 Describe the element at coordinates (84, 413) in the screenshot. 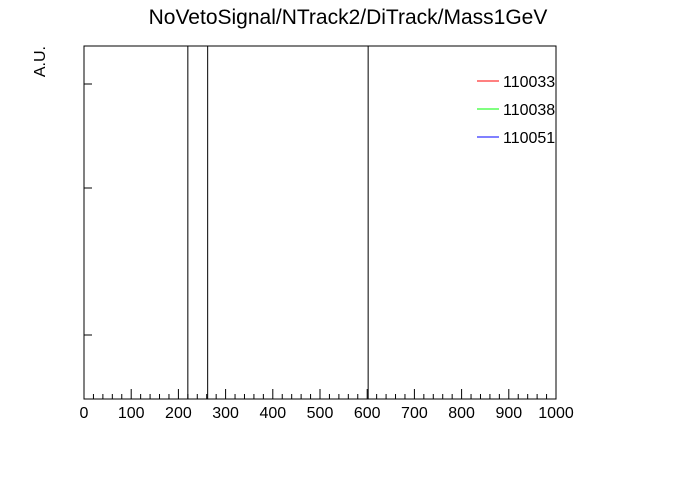

I see `x-tick-label: 0` at that location.